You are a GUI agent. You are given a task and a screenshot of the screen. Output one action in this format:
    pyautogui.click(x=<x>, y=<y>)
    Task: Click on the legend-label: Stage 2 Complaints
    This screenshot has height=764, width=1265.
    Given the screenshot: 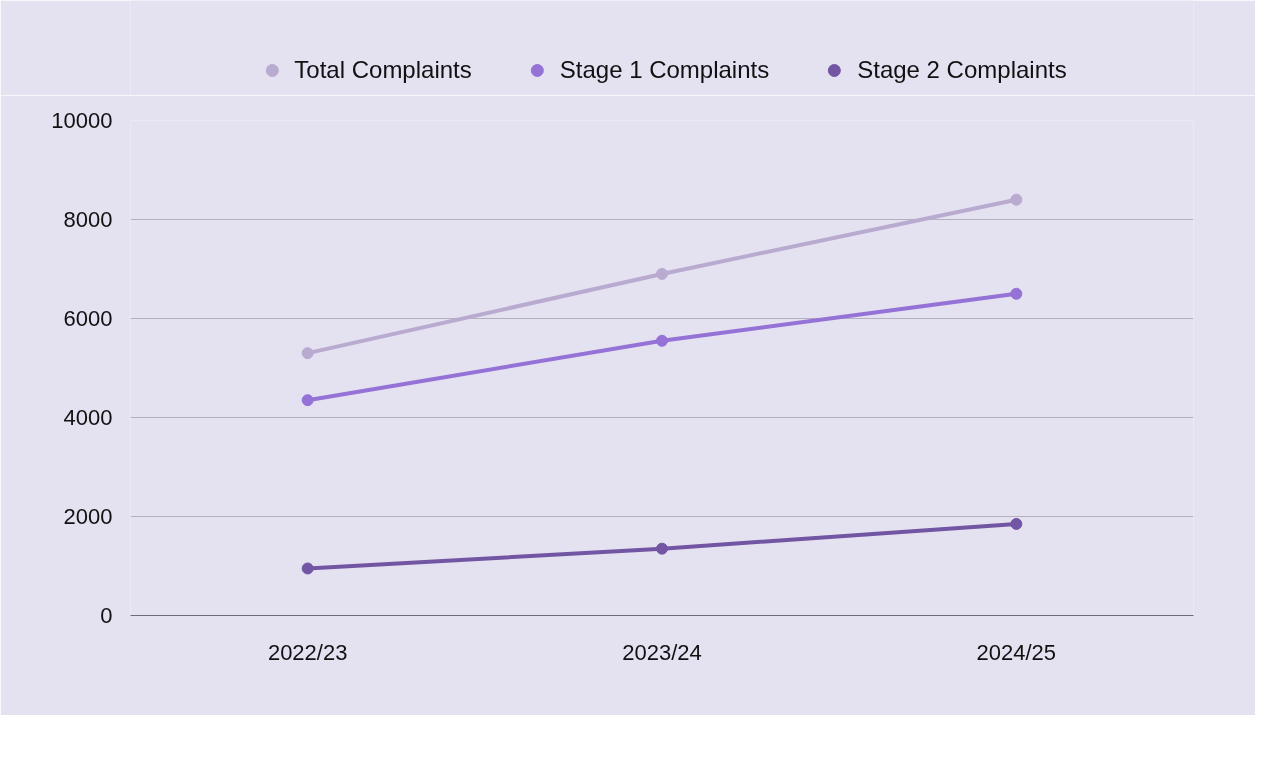 What is the action you would take?
    pyautogui.click(x=962, y=70)
    